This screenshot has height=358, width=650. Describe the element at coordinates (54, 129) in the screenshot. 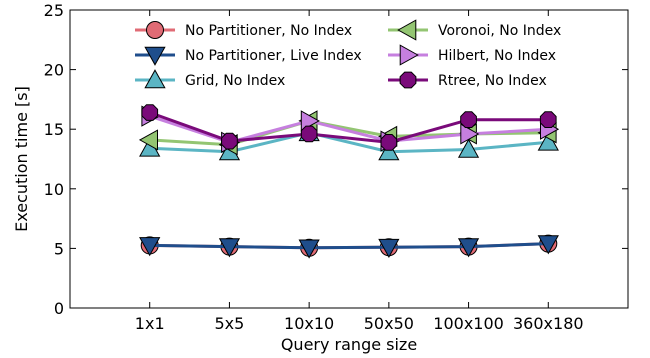

I see `y-tick-label: 15` at that location.